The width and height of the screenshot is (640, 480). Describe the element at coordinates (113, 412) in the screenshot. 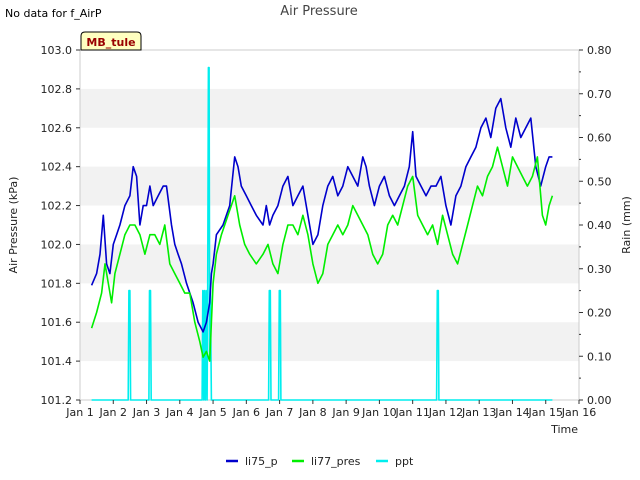

I see `x-tick-label: Jan 2` at that location.